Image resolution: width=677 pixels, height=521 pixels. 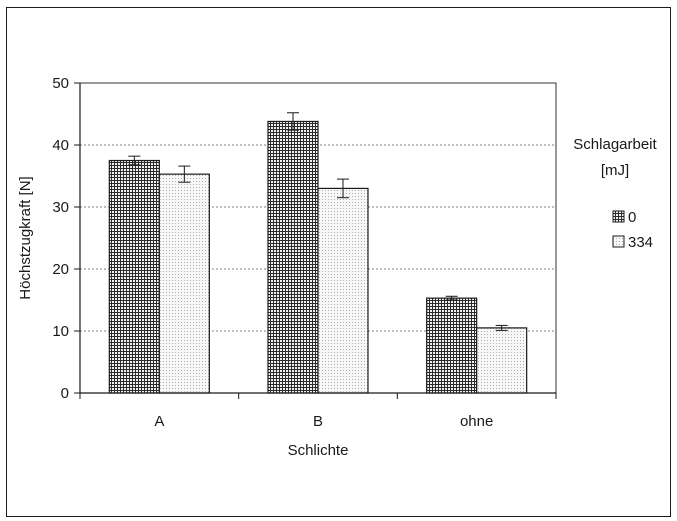 What do you see at coordinates (25, 237) in the screenshot?
I see `y-axis-label: Höchstzugkraft [N]` at bounding box center [25, 237].